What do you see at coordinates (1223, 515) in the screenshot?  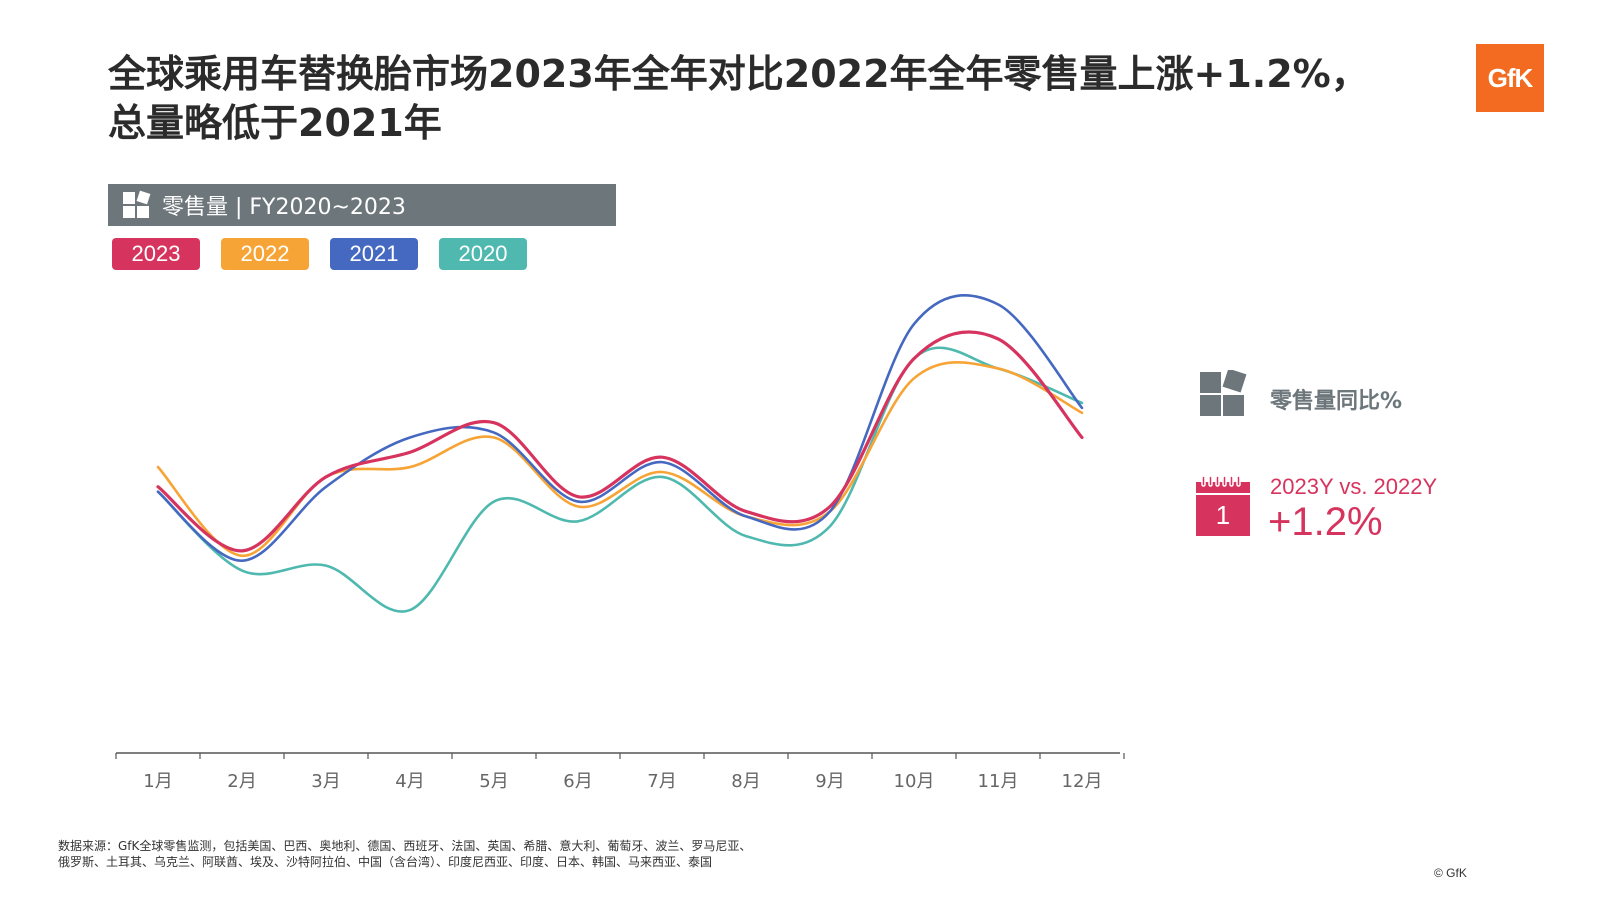 I see `calendar-day: 1` at bounding box center [1223, 515].